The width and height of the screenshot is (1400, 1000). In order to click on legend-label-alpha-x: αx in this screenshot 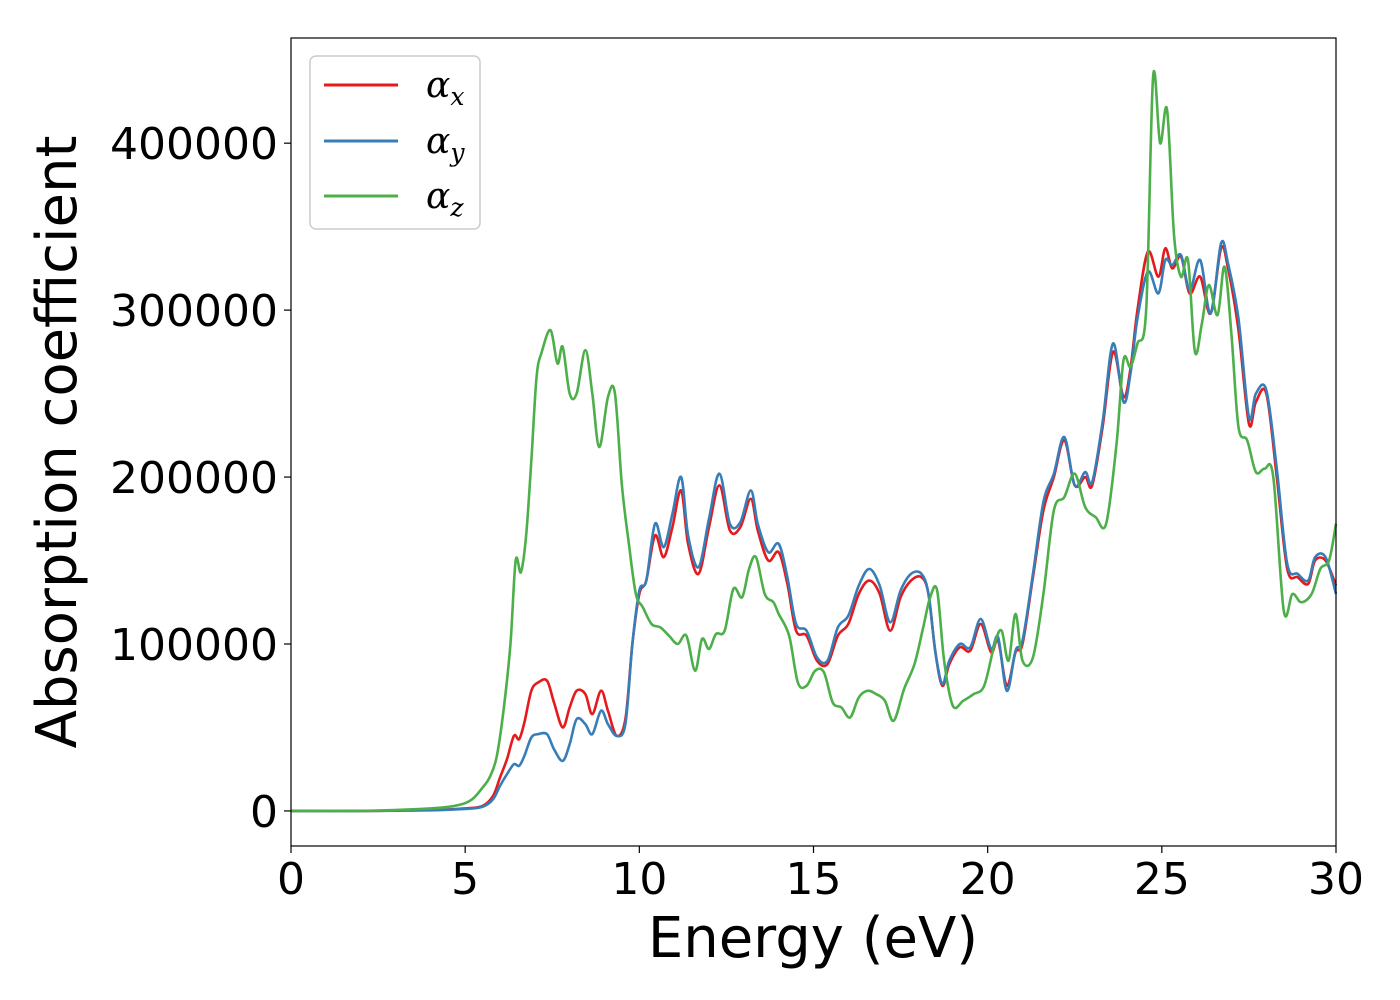, I will do `click(445, 88)`.